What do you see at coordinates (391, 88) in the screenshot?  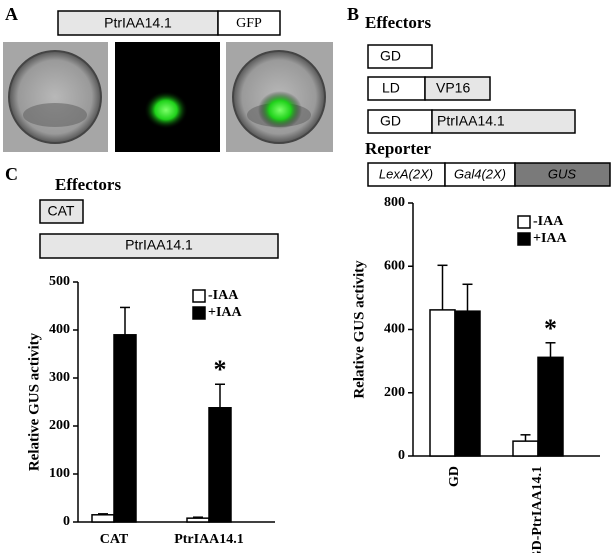 I see `construct-text: LD` at bounding box center [391, 88].